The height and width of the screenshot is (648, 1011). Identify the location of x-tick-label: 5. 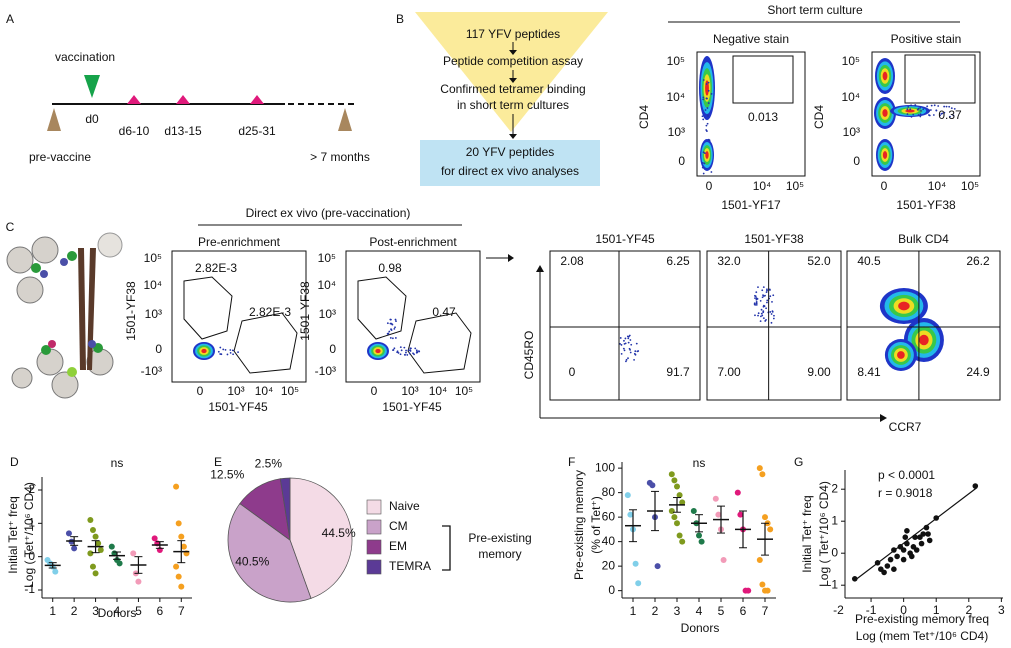
(721, 611).